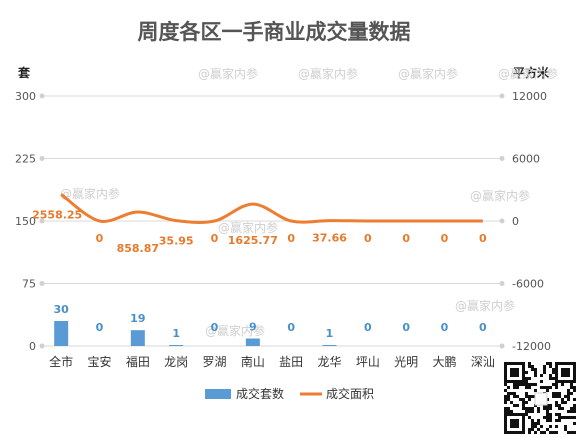  I want to click on left-tick-0: 0, so click(32, 346).